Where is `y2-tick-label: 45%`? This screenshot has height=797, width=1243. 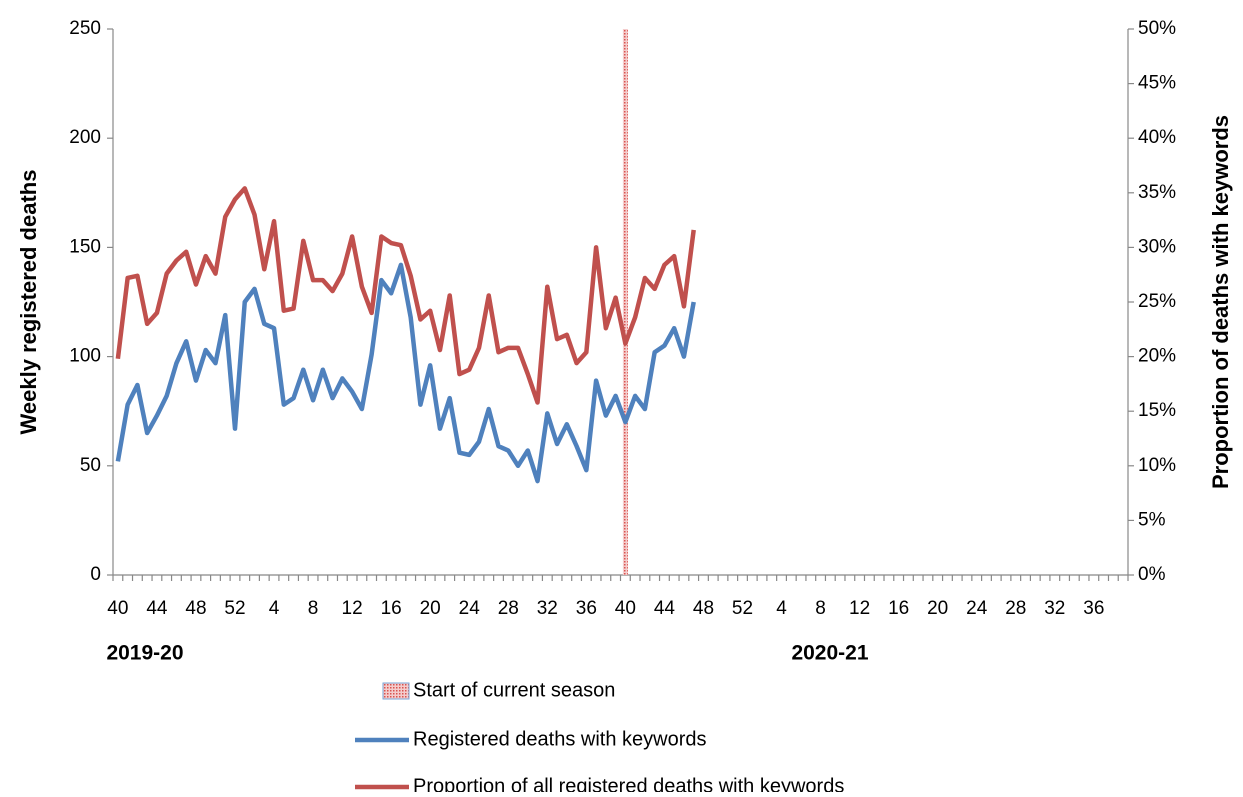
y2-tick-label: 45% is located at coordinates (1157, 83).